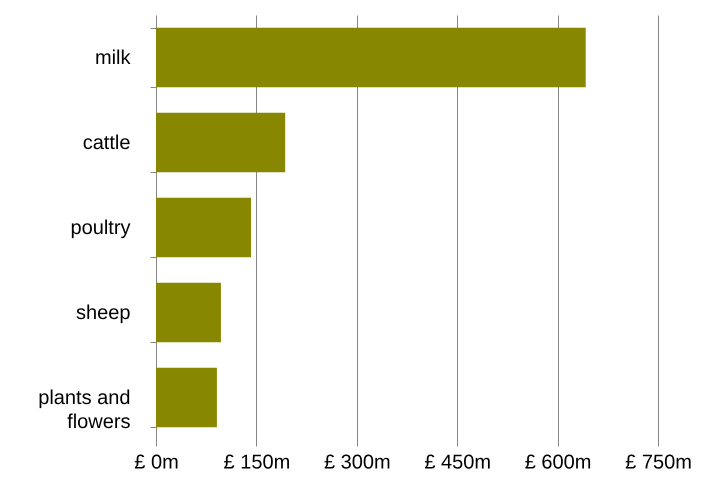  What do you see at coordinates (106, 143) in the screenshot?
I see `y-tick-label: cattle` at bounding box center [106, 143].